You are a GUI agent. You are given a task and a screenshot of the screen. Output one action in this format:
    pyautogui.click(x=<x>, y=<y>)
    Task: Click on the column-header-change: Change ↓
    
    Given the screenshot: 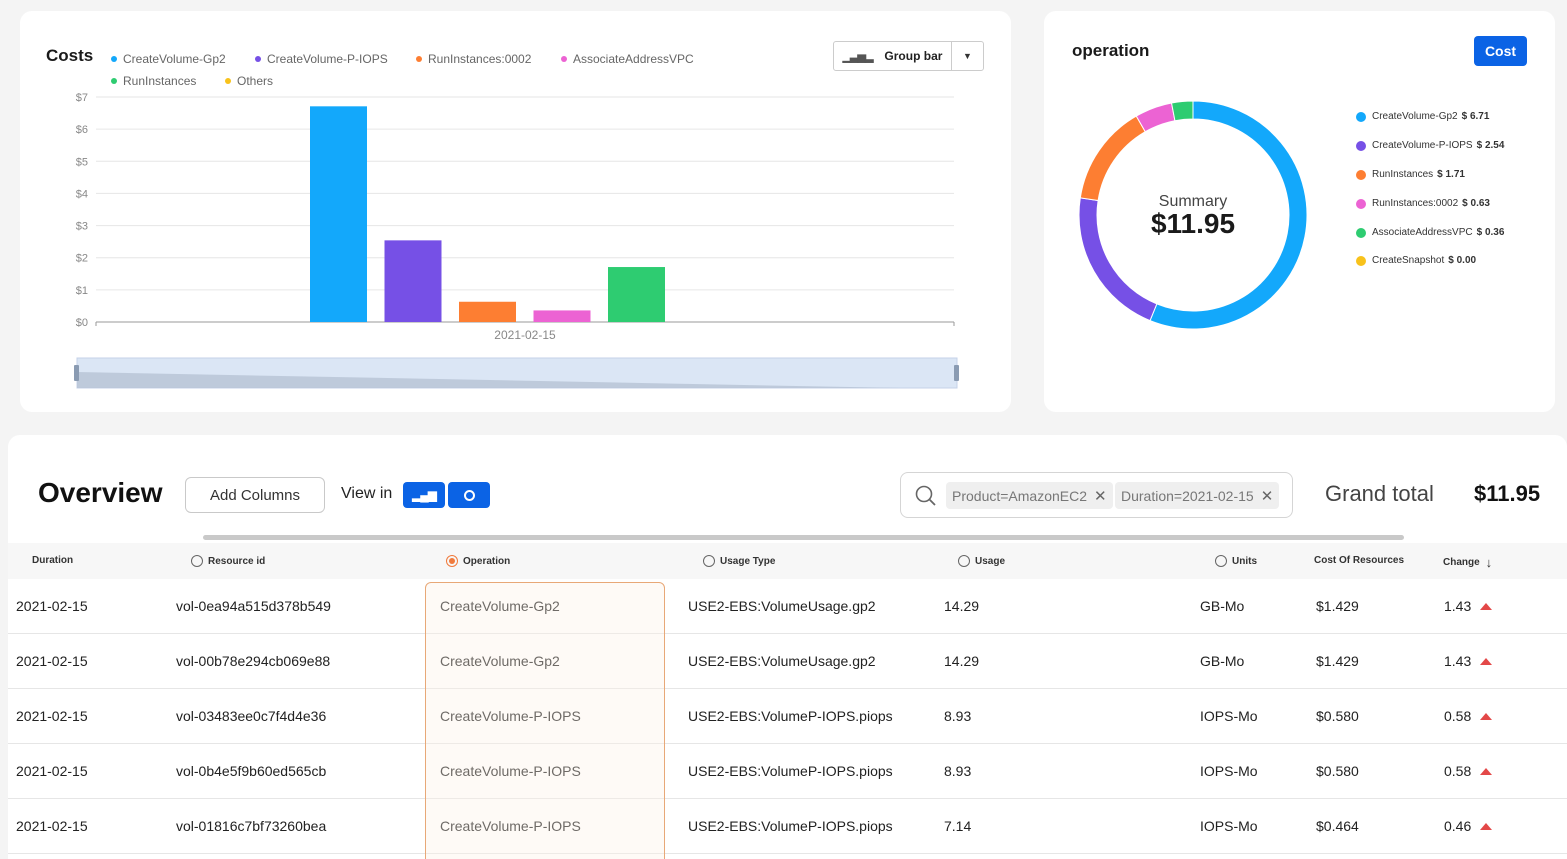 What is the action you would take?
    pyautogui.click(x=1467, y=562)
    